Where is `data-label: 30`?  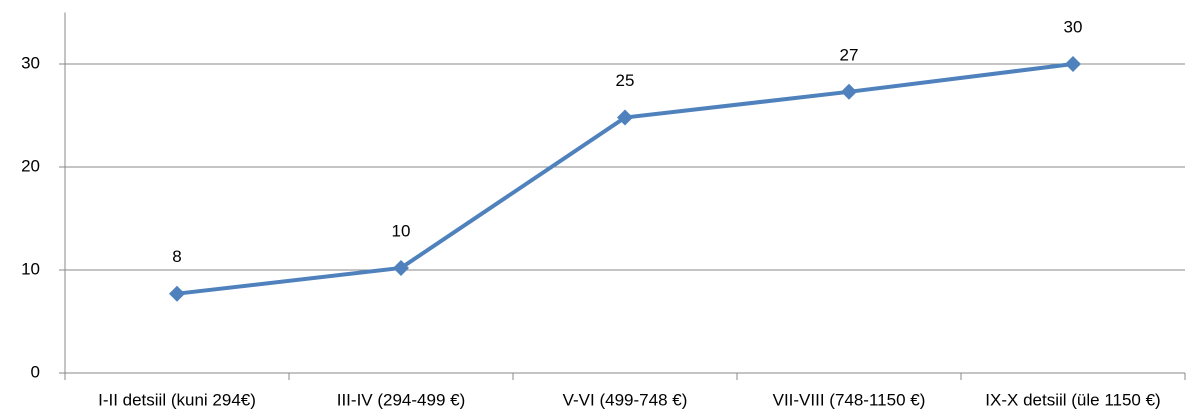 data-label: 30 is located at coordinates (1073, 26).